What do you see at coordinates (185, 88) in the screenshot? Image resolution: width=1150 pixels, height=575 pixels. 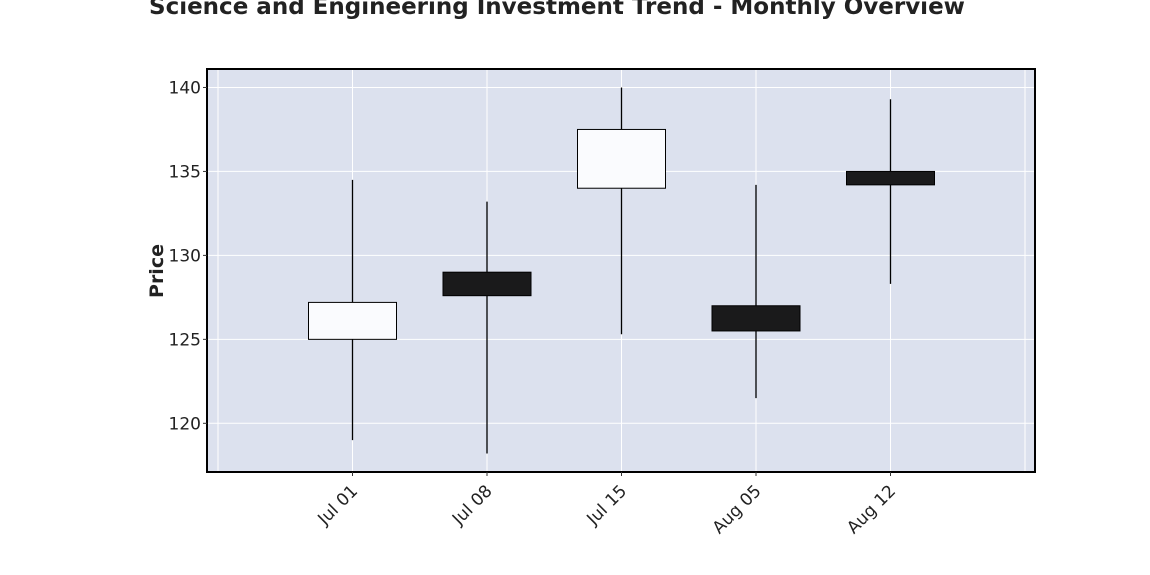 I see `y-tick-label: 140` at bounding box center [185, 88].